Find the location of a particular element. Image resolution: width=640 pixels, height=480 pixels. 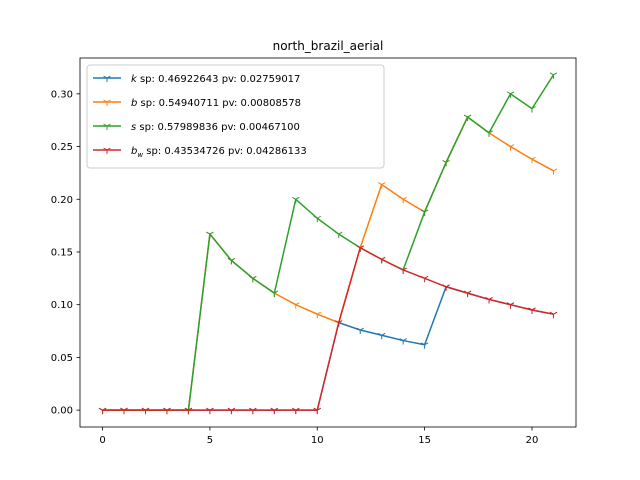

legend-label: s sp: 0.57989836 pv: 0.00467100 is located at coordinates (215, 127).